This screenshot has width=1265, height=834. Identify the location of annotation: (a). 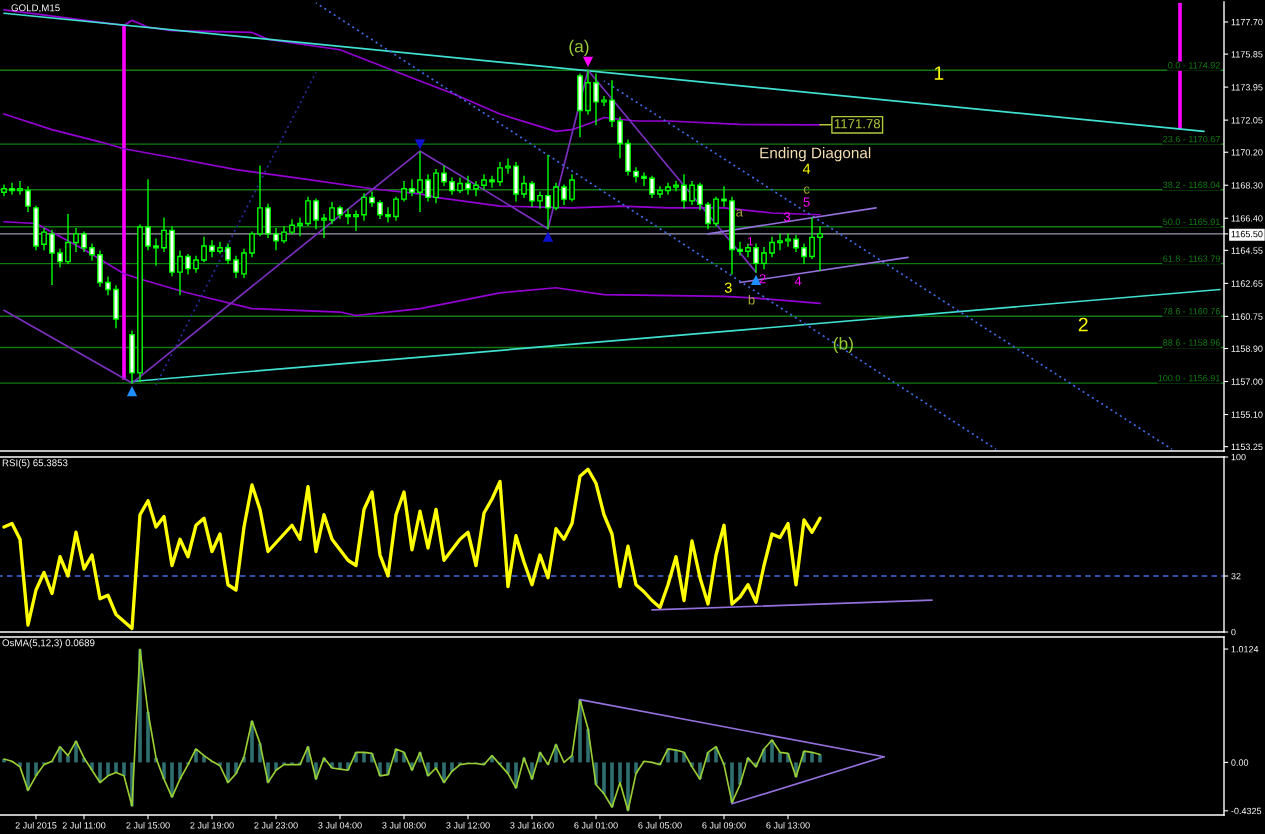
(579, 47).